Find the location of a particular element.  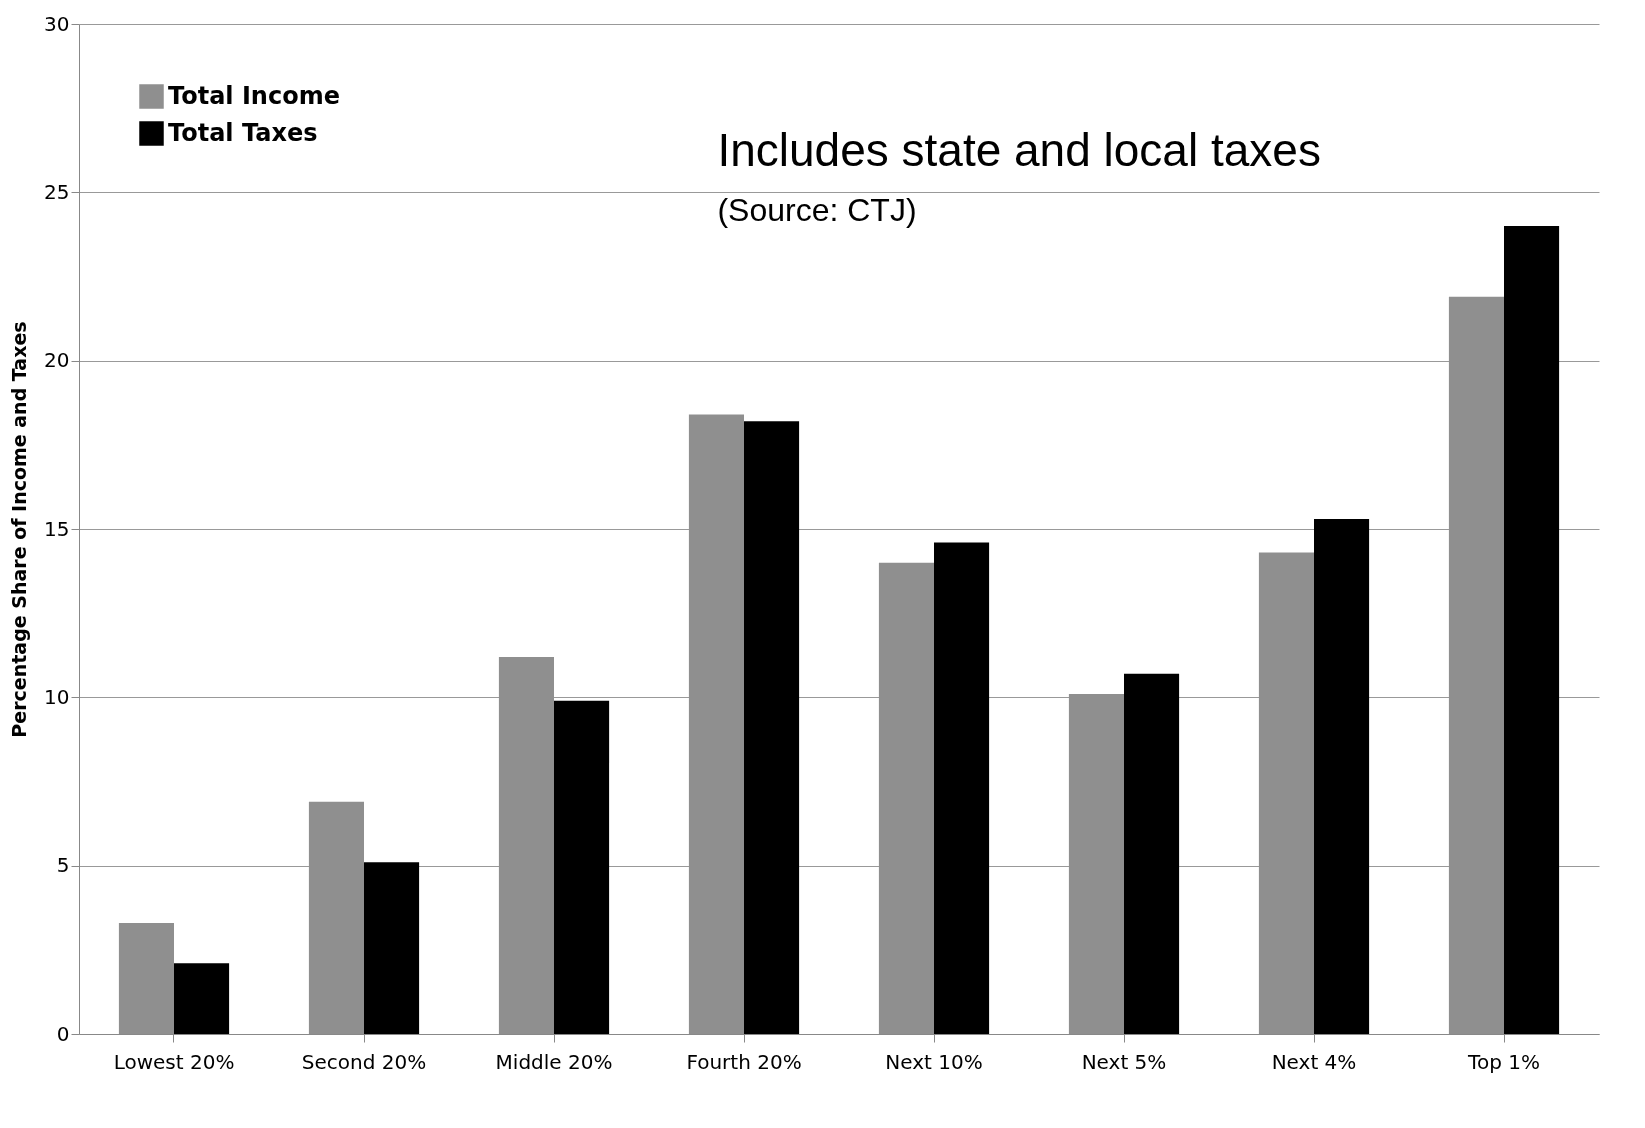

x-tick-label: Fourth 20% is located at coordinates (744, 1061).